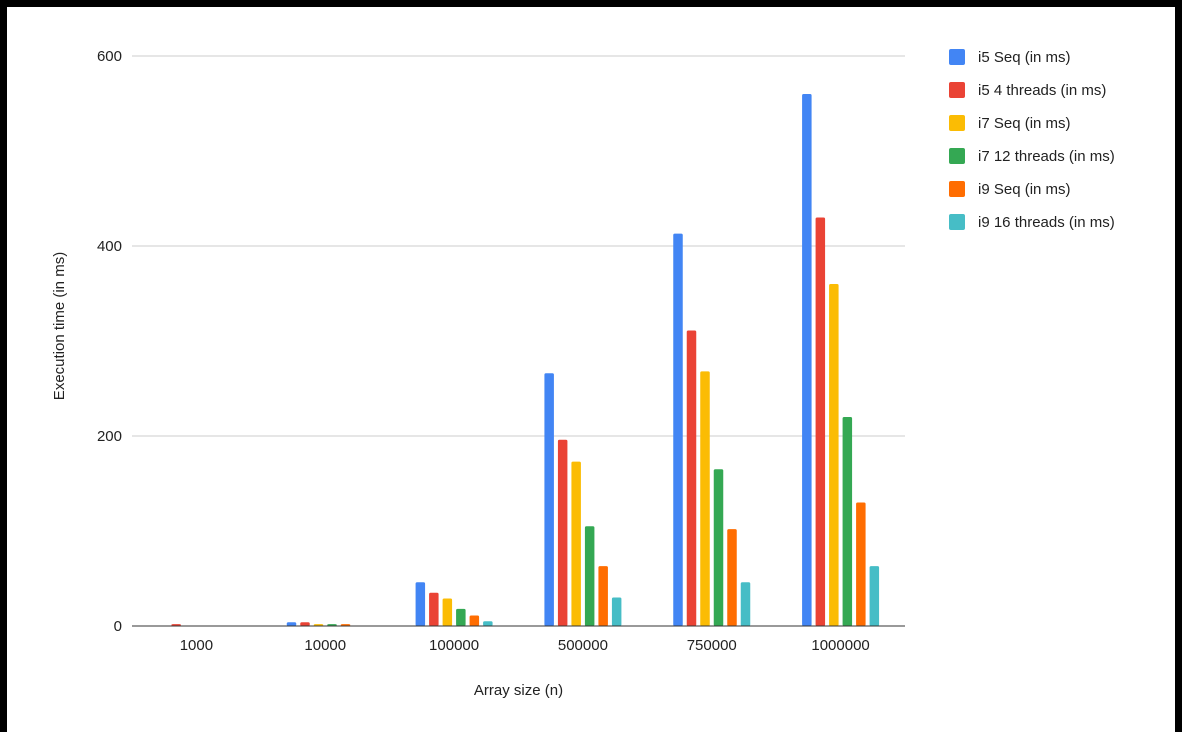 The image size is (1182, 732). I want to click on x-tick-label: 1000, so click(196, 645).